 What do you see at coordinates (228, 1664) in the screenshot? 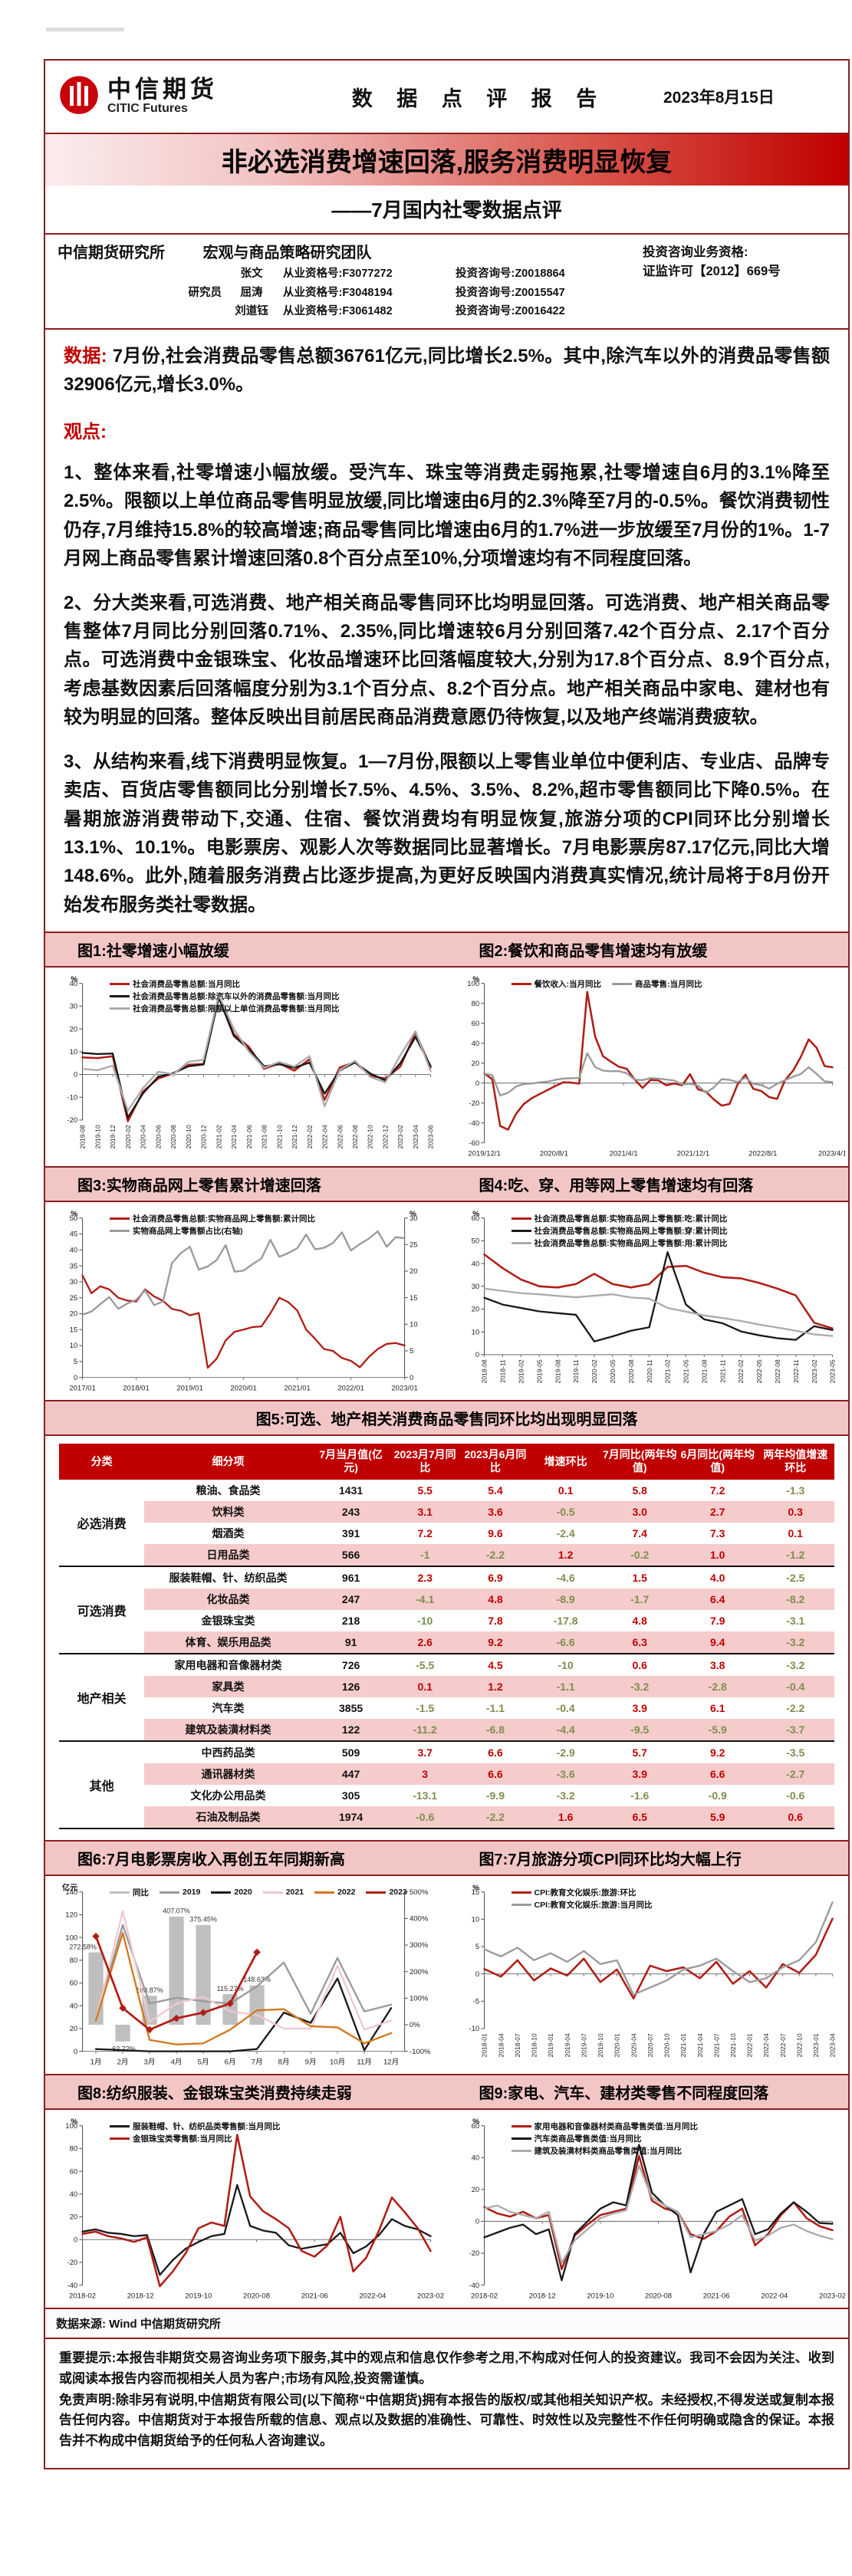
I see `subcategory-cell: 家用电器和音像器材类` at bounding box center [228, 1664].